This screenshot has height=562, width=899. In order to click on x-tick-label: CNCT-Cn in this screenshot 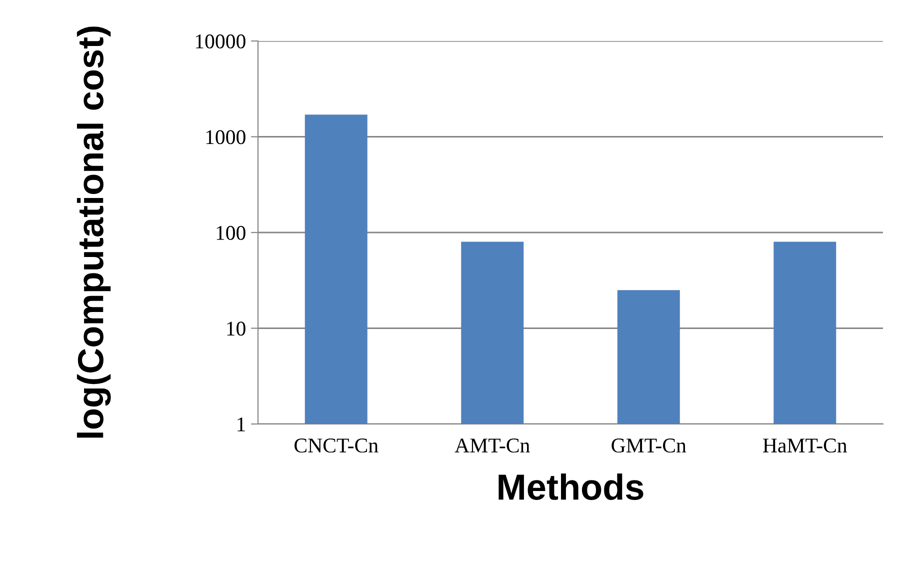, I will do `click(336, 445)`.